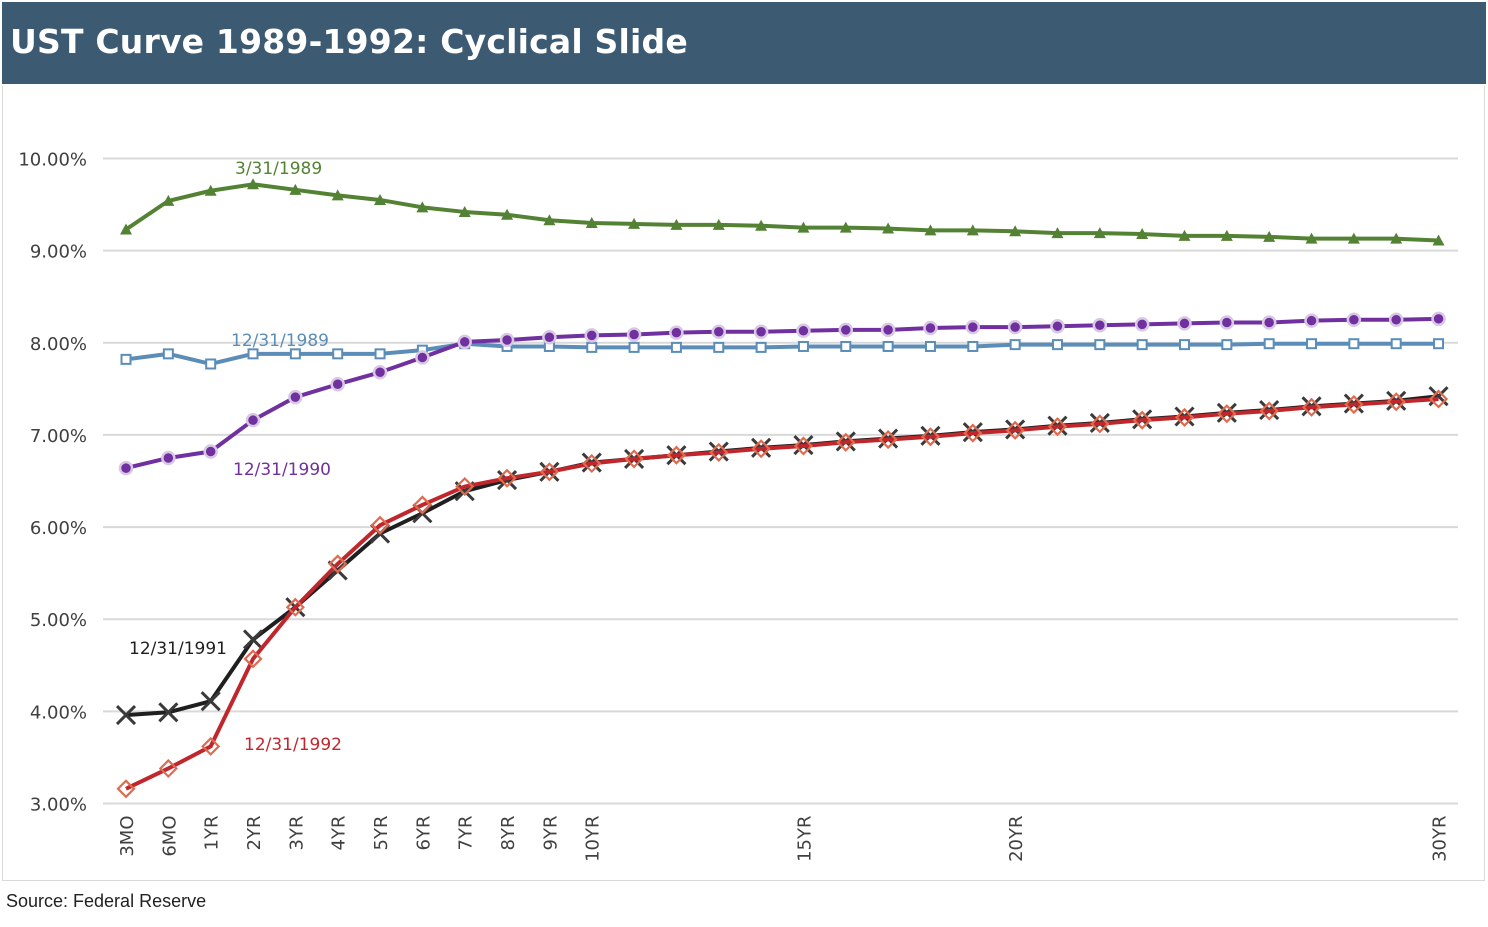 The image size is (1488, 927). What do you see at coordinates (293, 745) in the screenshot?
I see `series-label: 12/31/1992` at bounding box center [293, 745].